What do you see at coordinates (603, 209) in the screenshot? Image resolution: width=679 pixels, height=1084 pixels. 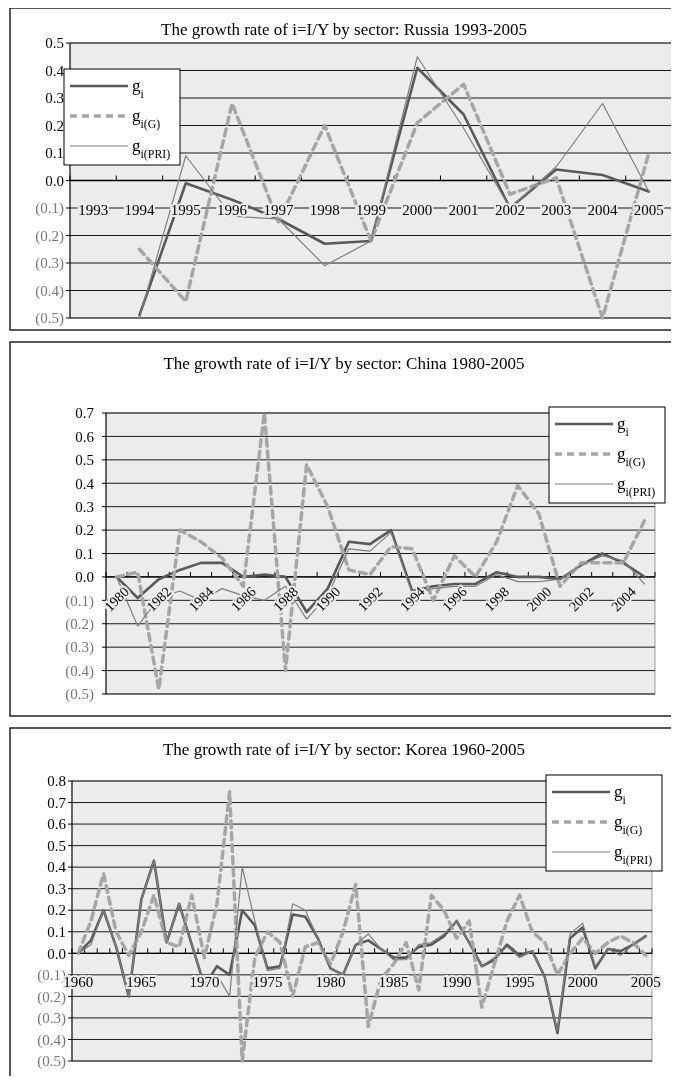 I see `x-tick-label: 2004` at bounding box center [603, 209].